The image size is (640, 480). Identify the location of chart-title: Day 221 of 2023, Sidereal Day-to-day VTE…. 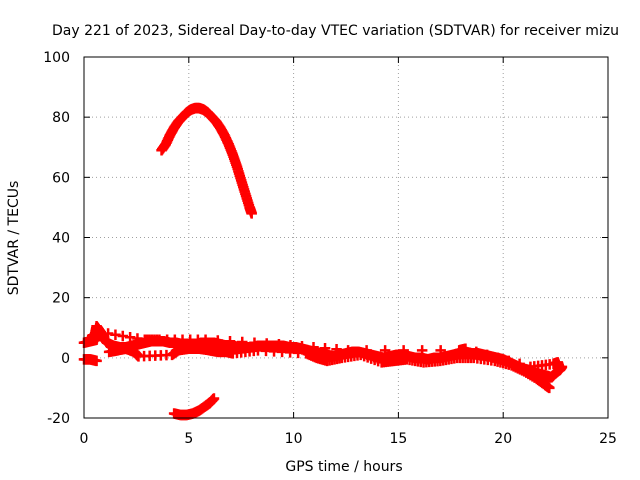
(335, 31).